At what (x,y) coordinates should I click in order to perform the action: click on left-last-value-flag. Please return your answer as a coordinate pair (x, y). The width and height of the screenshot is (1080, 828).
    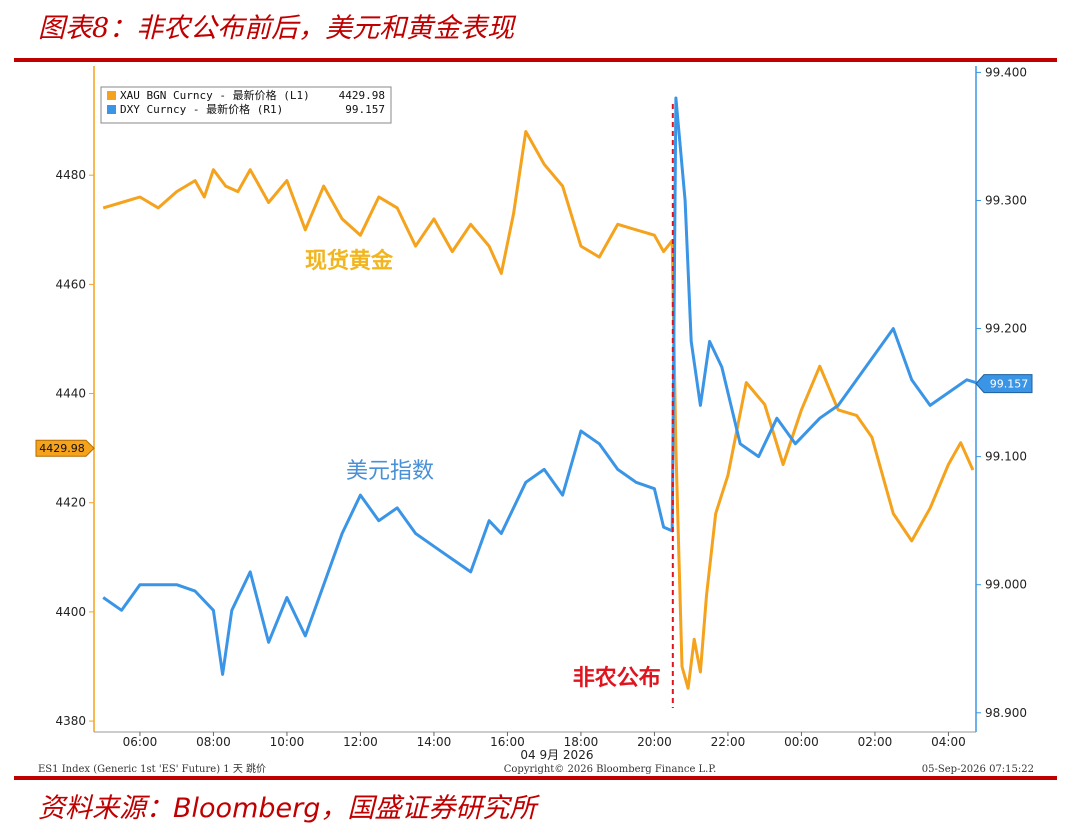
    Looking at the image, I should click on (65, 448).